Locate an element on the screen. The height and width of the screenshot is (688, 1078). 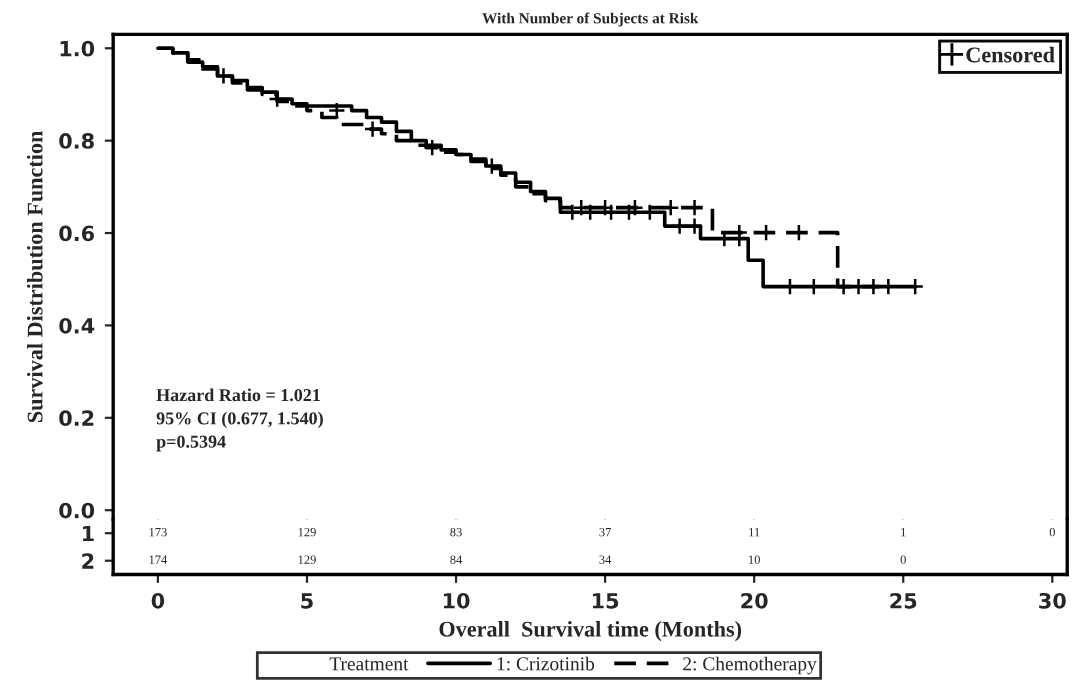
y-tick-label: 0.0 is located at coordinates (77, 510).